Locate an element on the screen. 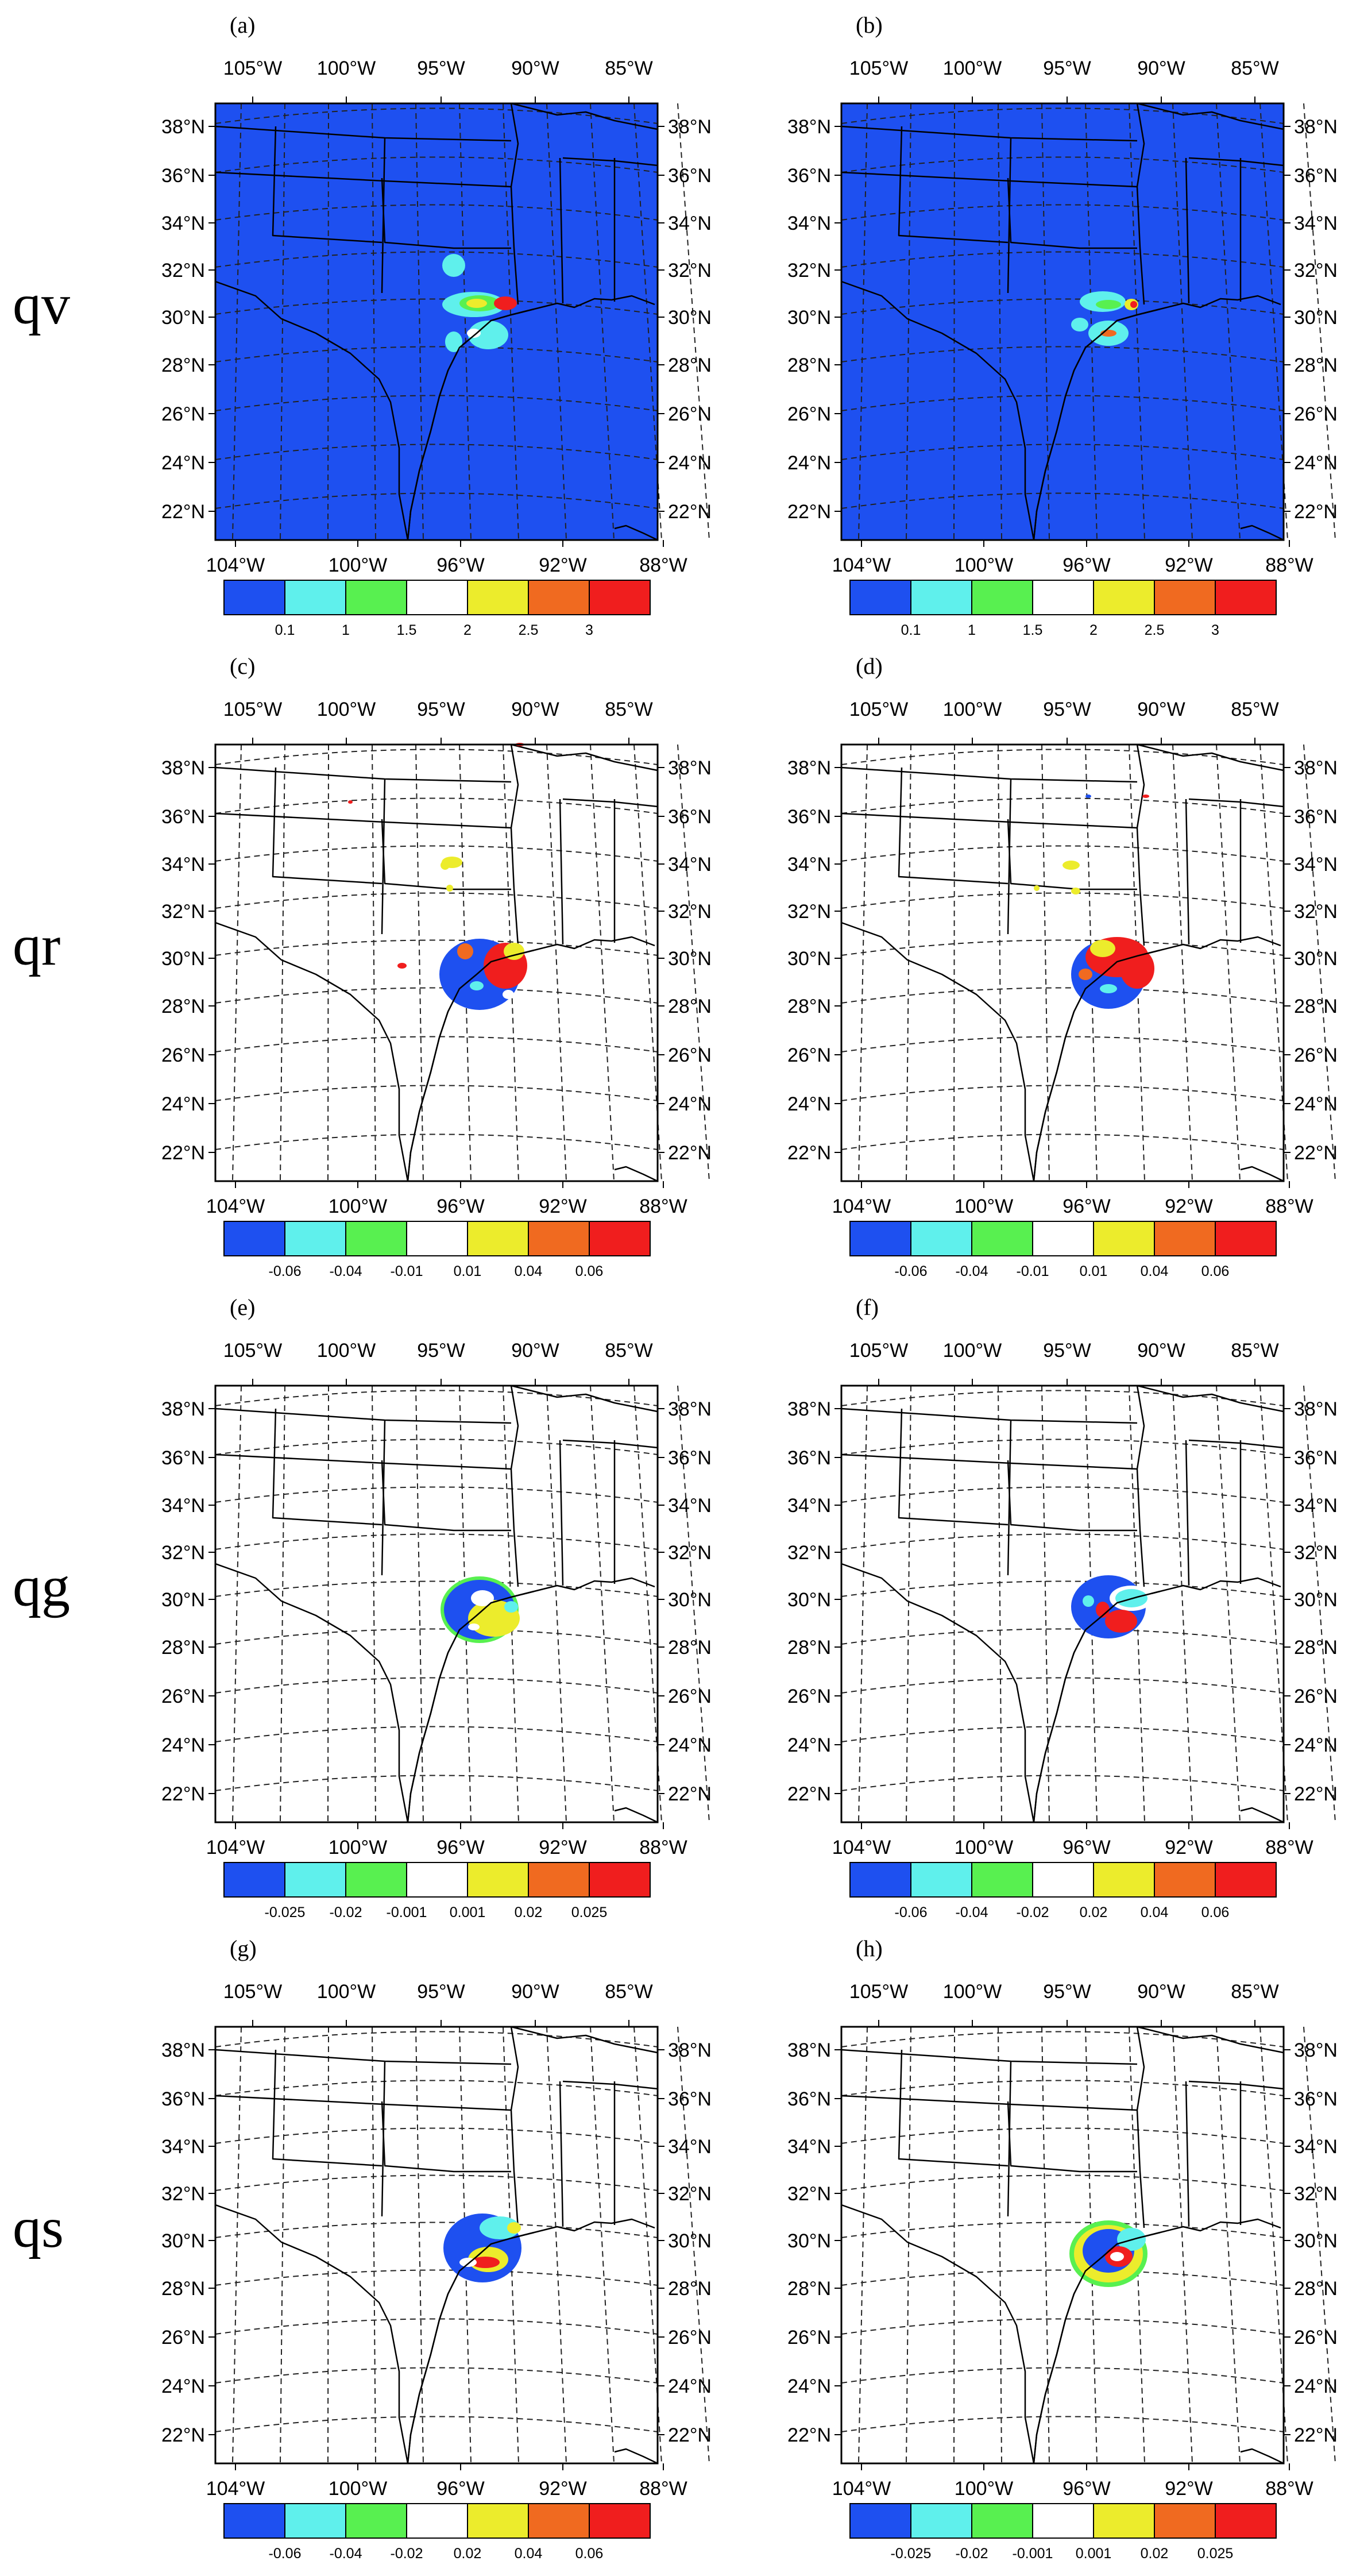 This screenshot has width=1360, height=2576. row-label-qs: qs is located at coordinates (38, 2227).